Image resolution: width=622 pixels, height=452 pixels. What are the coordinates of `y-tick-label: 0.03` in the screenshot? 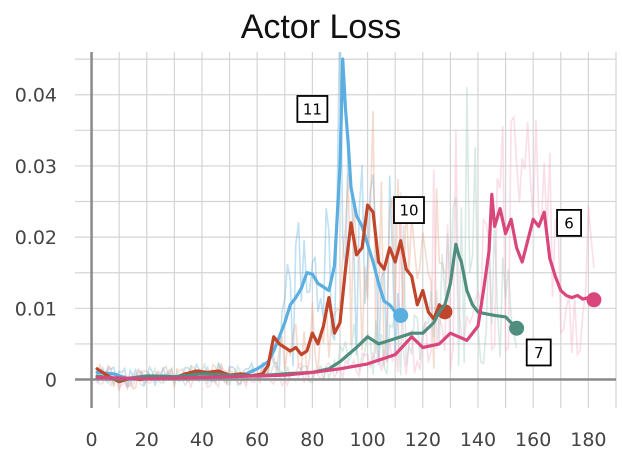 It's located at (36, 167).